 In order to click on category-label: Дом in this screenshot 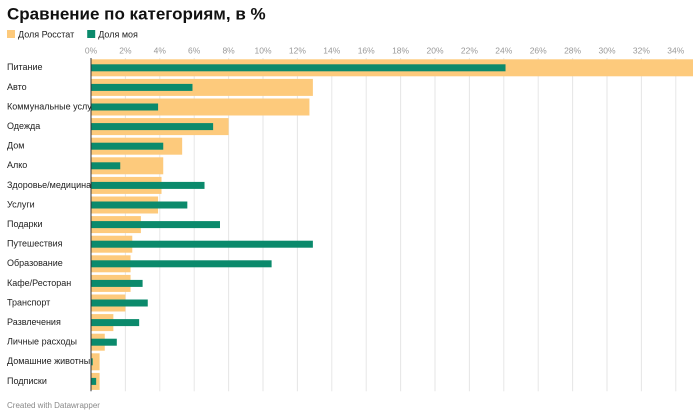, I will do `click(15, 146)`.